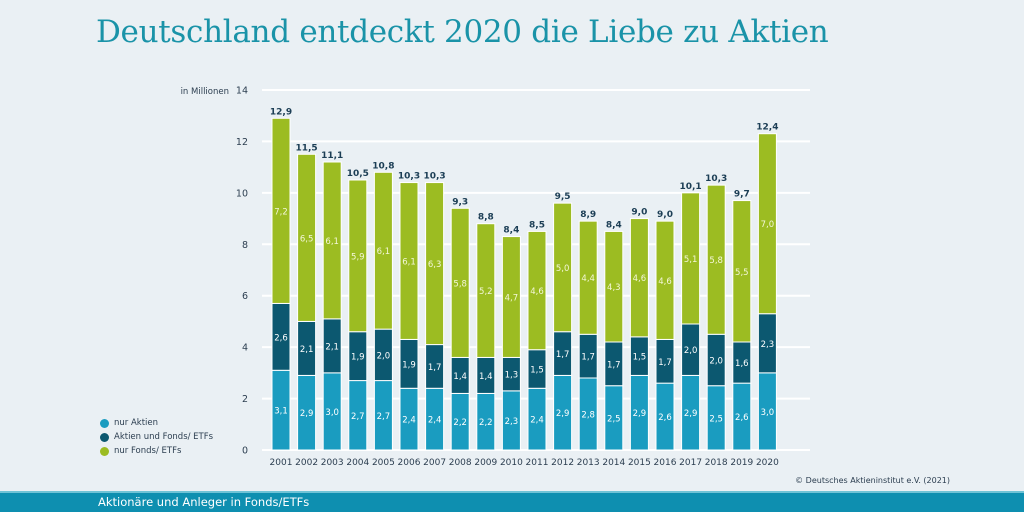 This screenshot has height=512, width=1024. What do you see at coordinates (148, 451) in the screenshot?
I see `legend-label: nur Fonds/ ETFs` at bounding box center [148, 451].